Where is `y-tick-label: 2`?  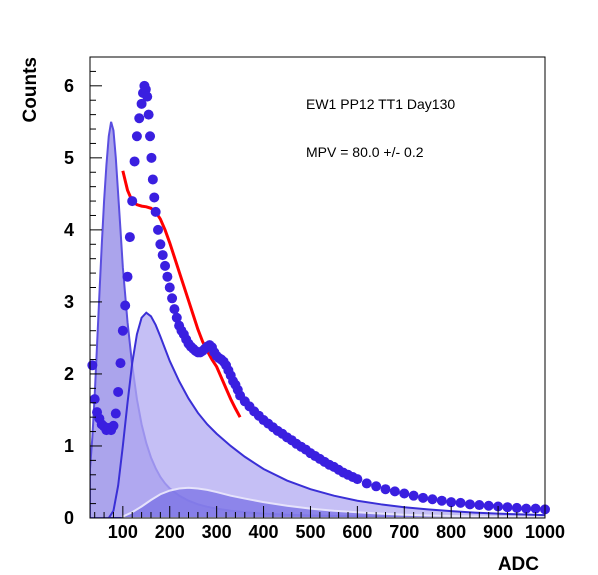 y-tick-label: 2 is located at coordinates (69, 374).